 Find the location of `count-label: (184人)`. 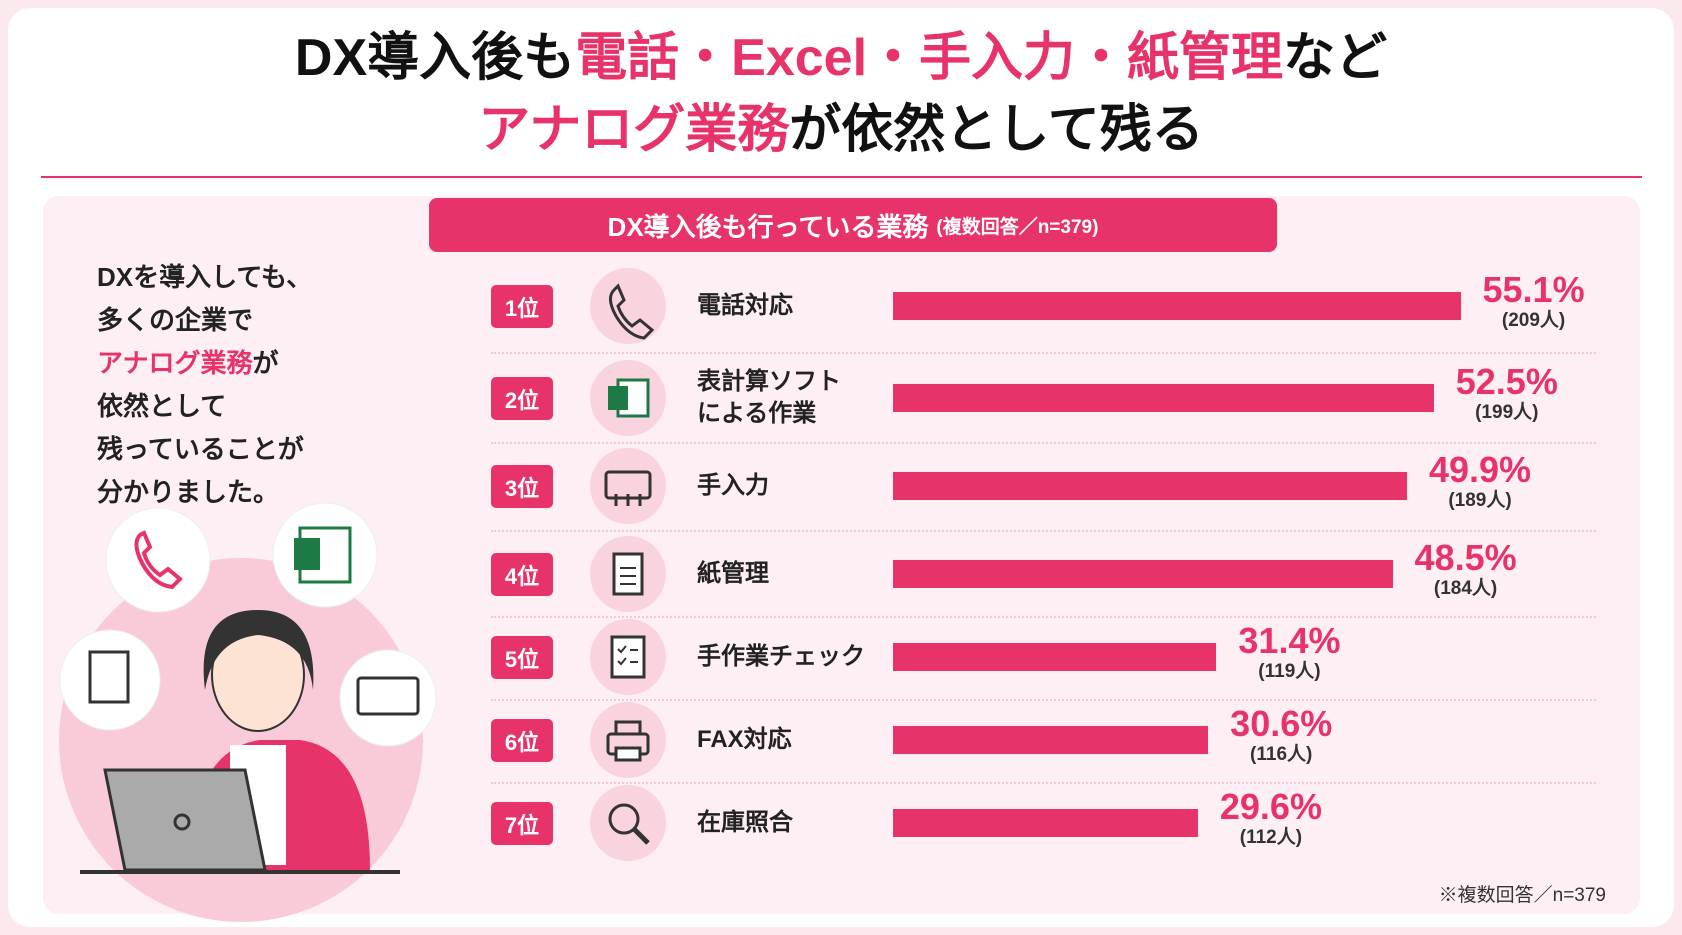

count-label: (184人) is located at coordinates (1465, 588).